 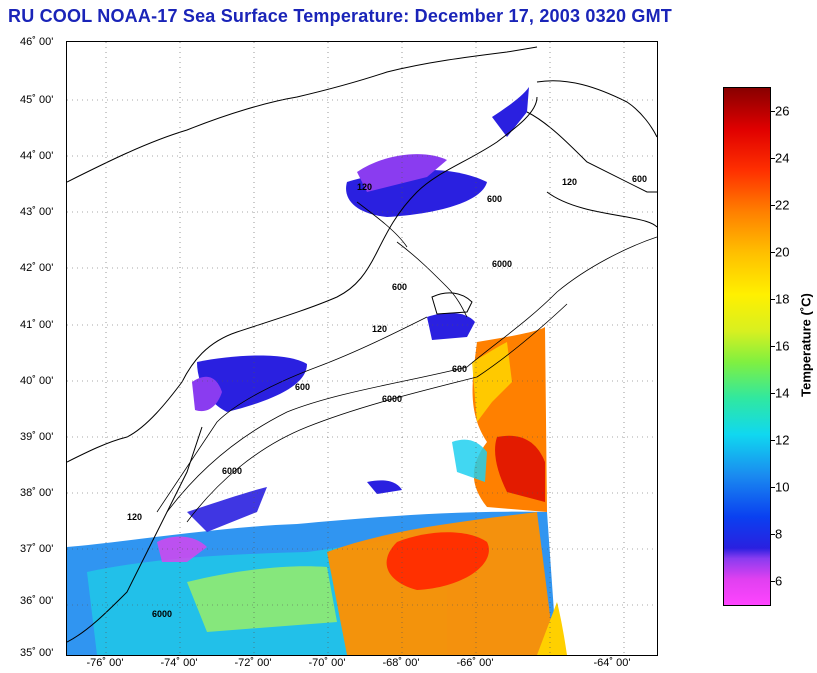 What do you see at coordinates (37, 493) in the screenshot?
I see `lat-label: 38˚ 00'` at bounding box center [37, 493].